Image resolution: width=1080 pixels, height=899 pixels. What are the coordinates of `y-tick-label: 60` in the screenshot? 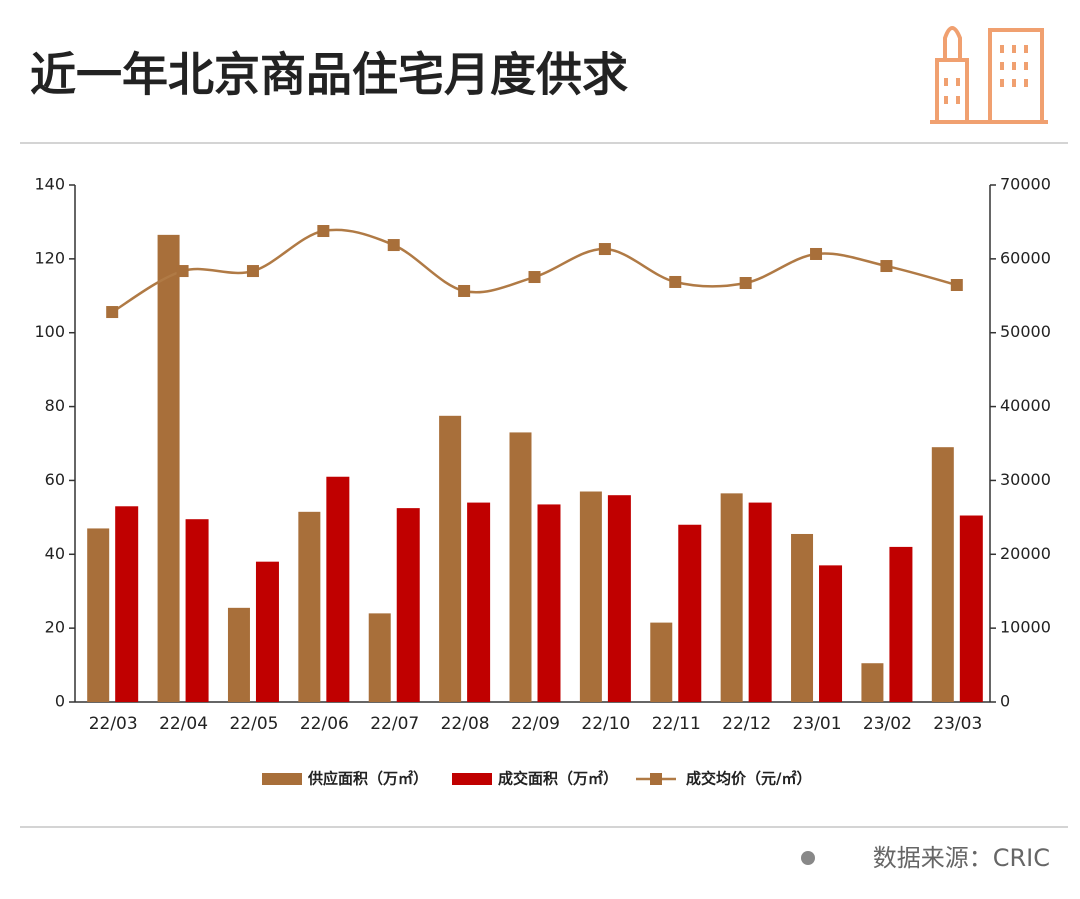 It's located at (55, 479).